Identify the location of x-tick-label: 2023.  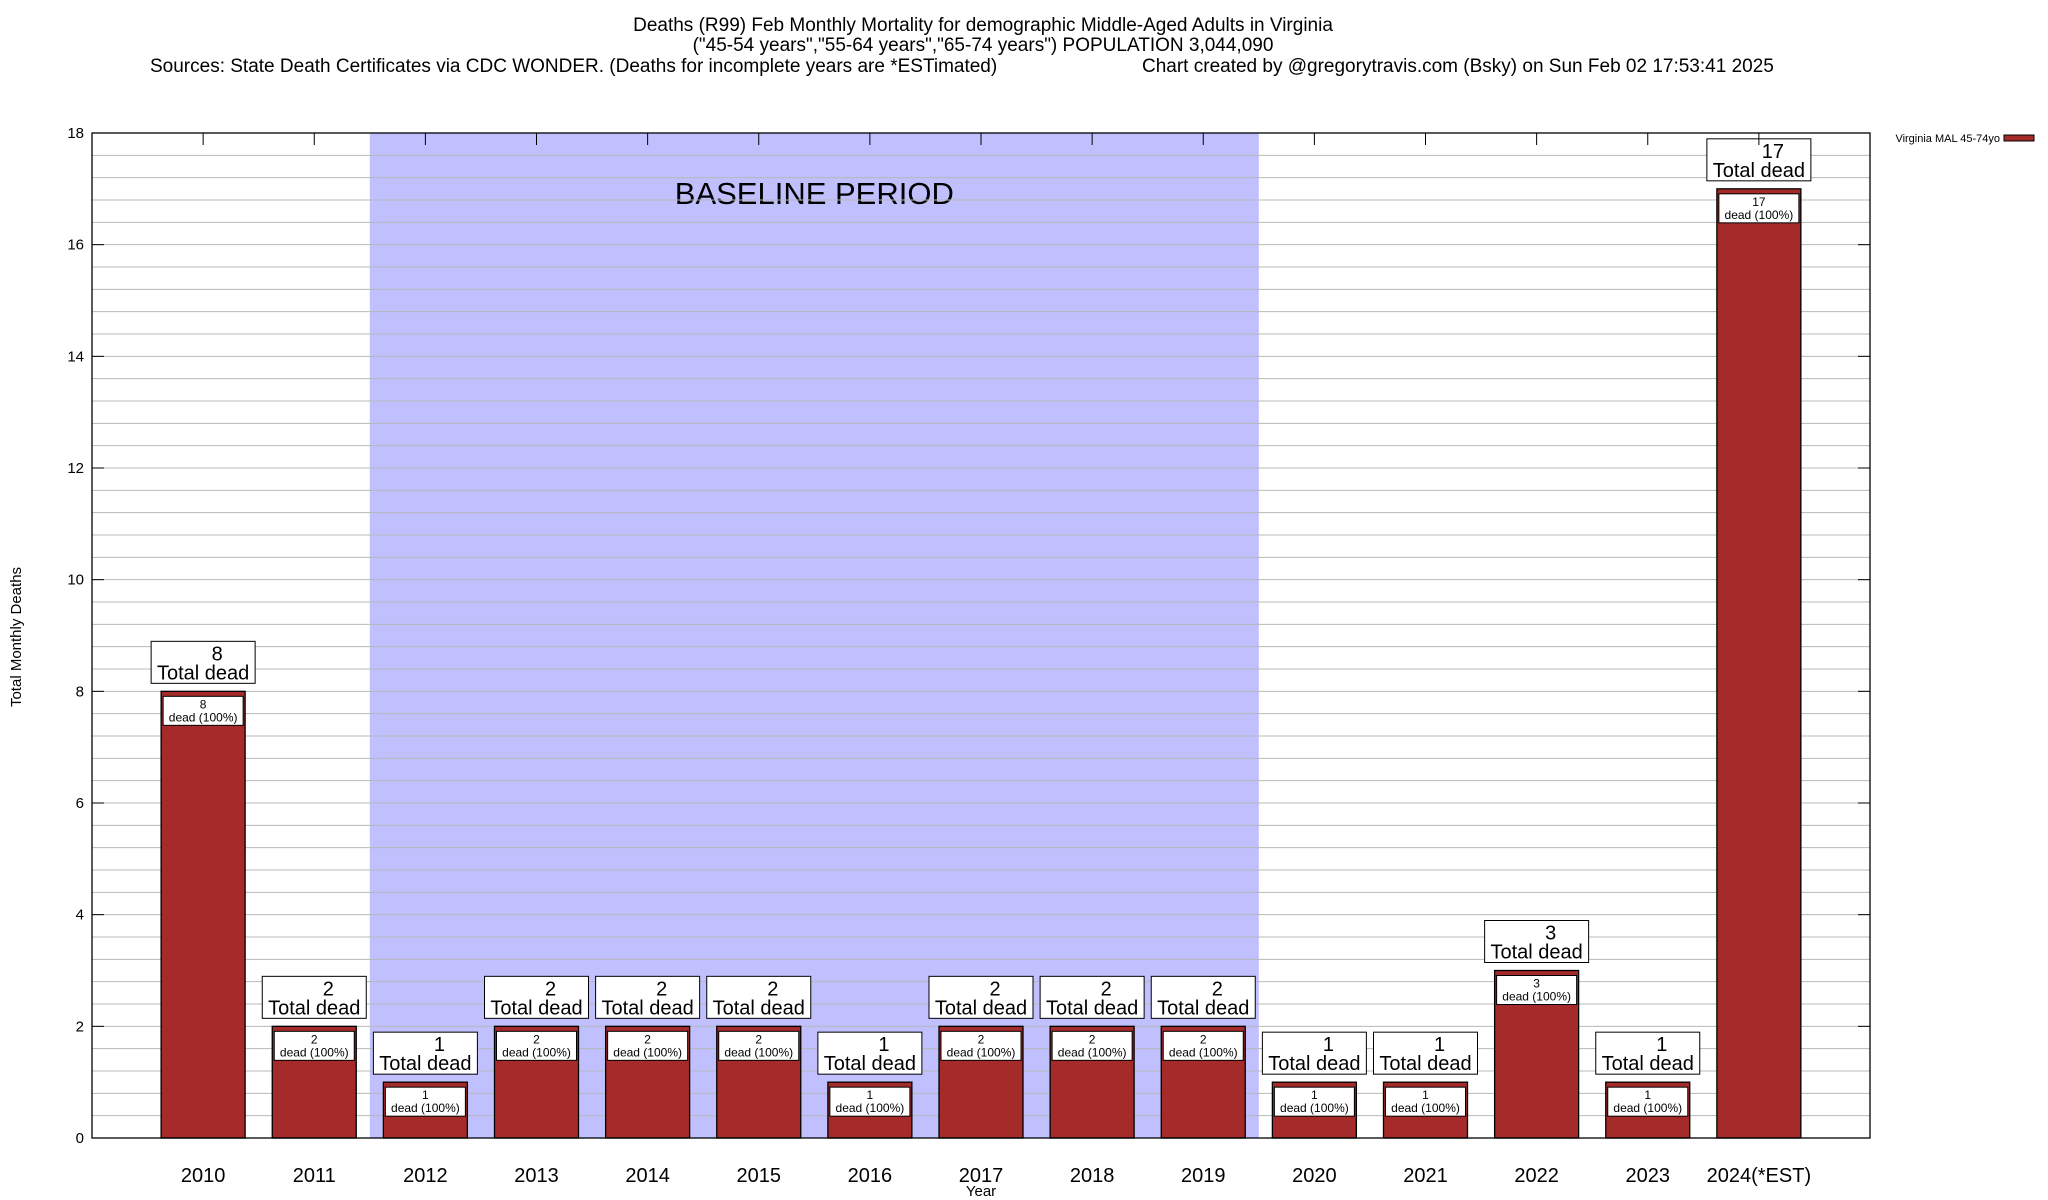
(1648, 1176).